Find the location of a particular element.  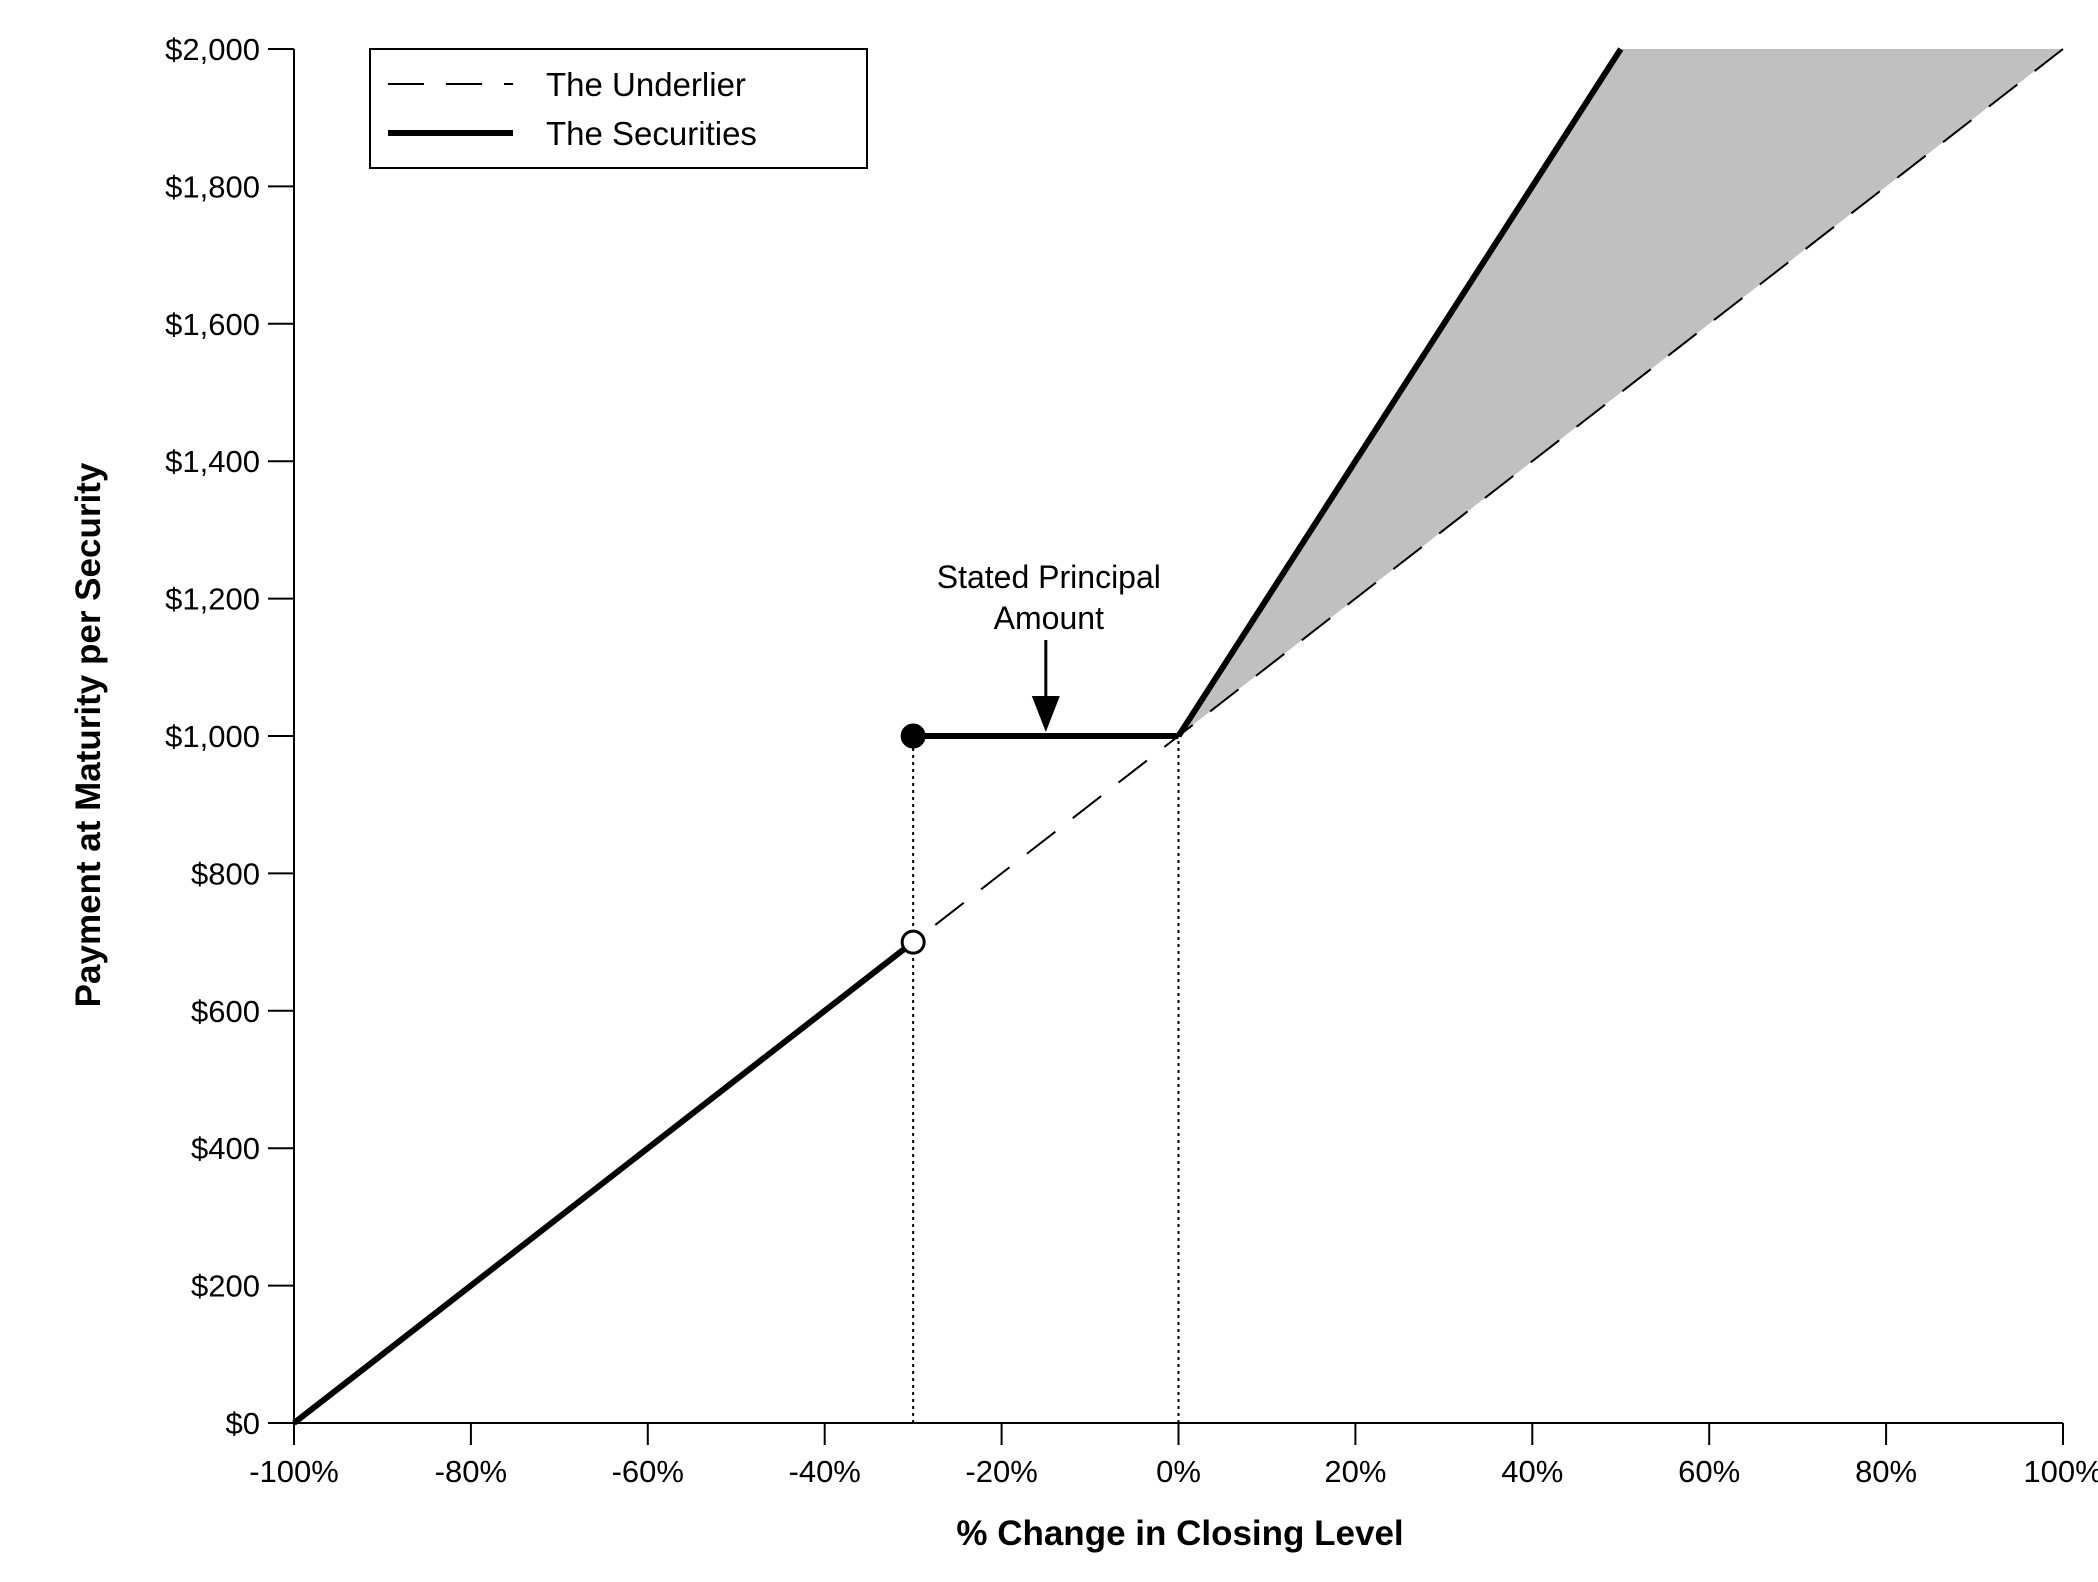

legend-label-securities: The Securities is located at coordinates (651, 133).